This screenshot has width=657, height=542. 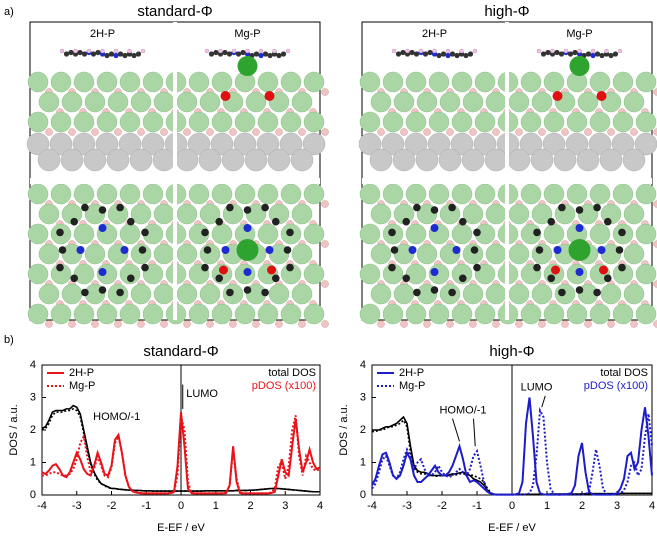 I want to click on y-axis-label: DOS / a.u., so click(x=14, y=429).